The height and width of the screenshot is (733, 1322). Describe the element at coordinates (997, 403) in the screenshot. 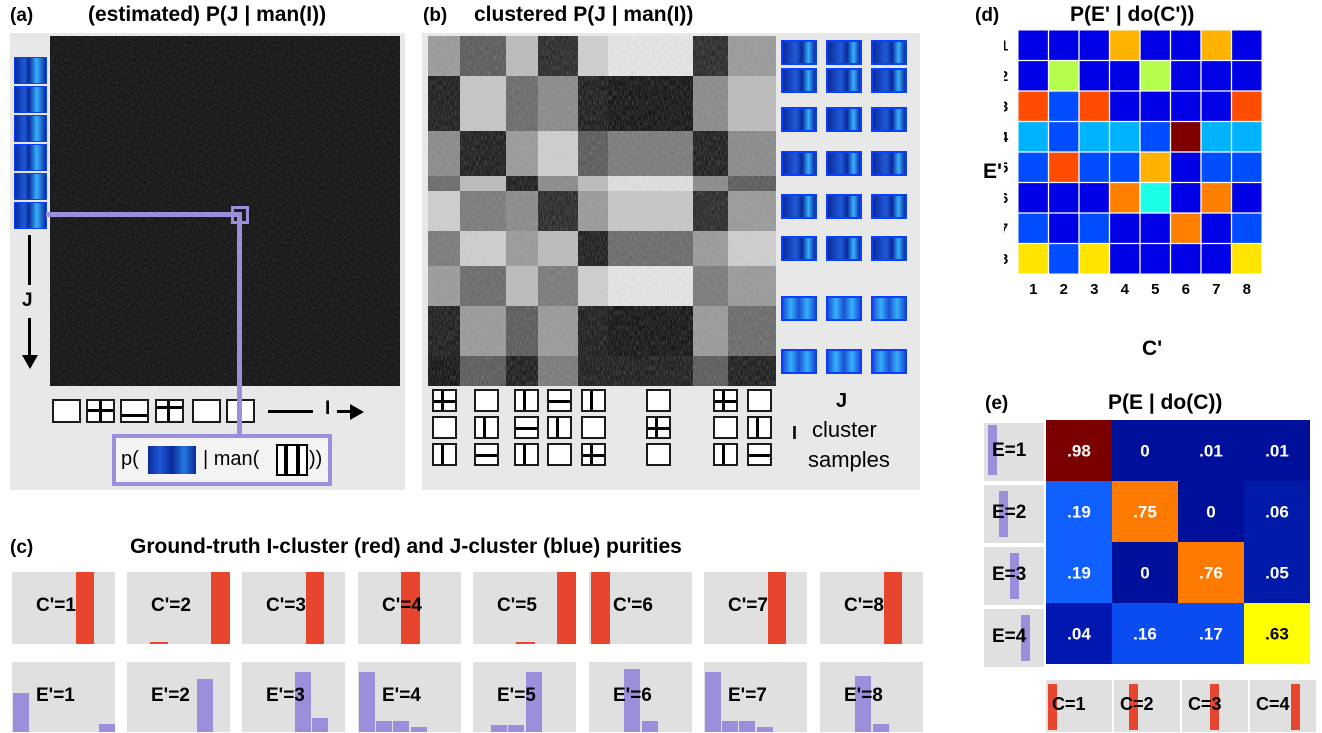

I see `panel-e-label: (e)` at that location.